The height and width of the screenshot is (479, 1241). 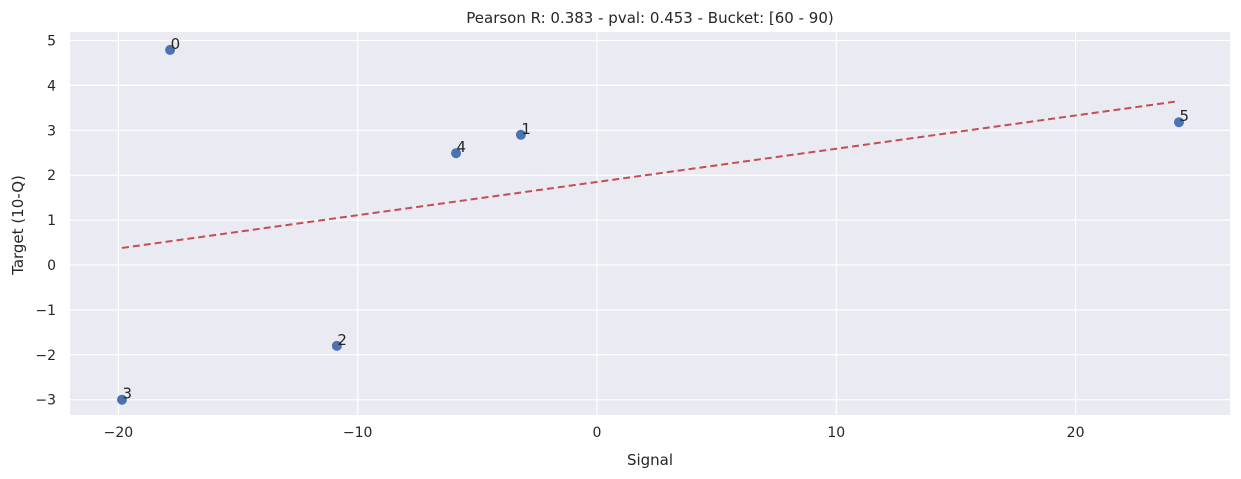 What do you see at coordinates (650, 460) in the screenshot?
I see `x-axis-label: Signal` at bounding box center [650, 460].